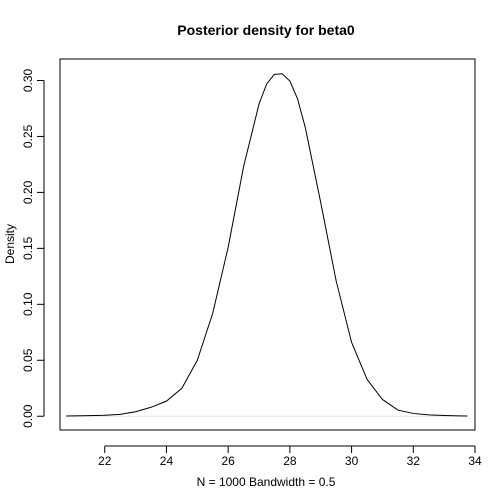 This screenshot has width=504, height=504. Describe the element at coordinates (28, 360) in the screenshot. I see `y-tick-label: 0.05` at that location.